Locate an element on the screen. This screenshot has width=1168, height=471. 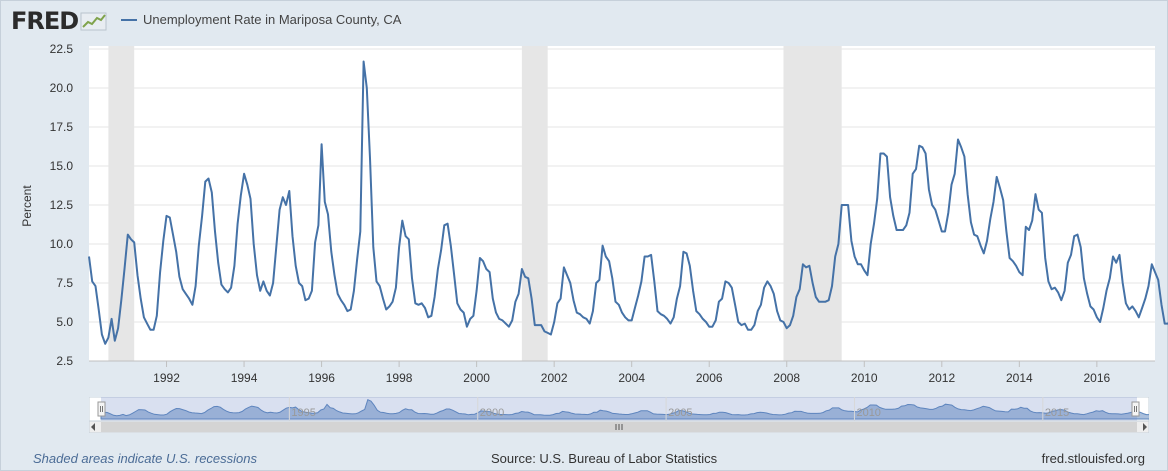
y-tick-label: 12.5 is located at coordinates (62, 205).